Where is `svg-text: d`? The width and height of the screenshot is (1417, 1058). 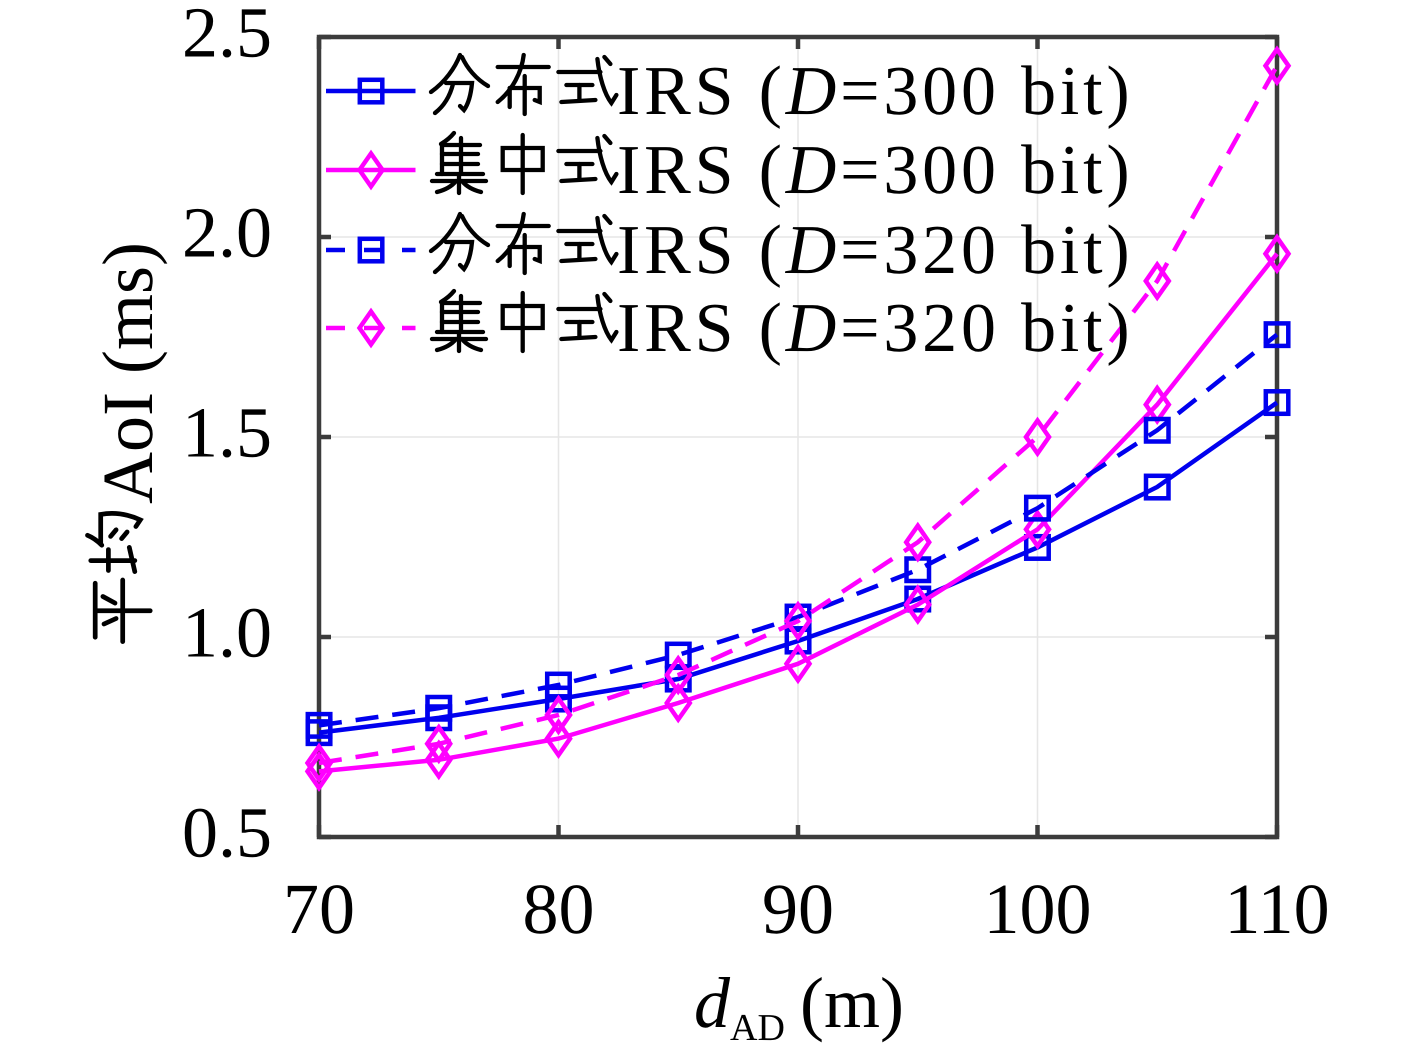 svg-text: d is located at coordinates (712, 1003).